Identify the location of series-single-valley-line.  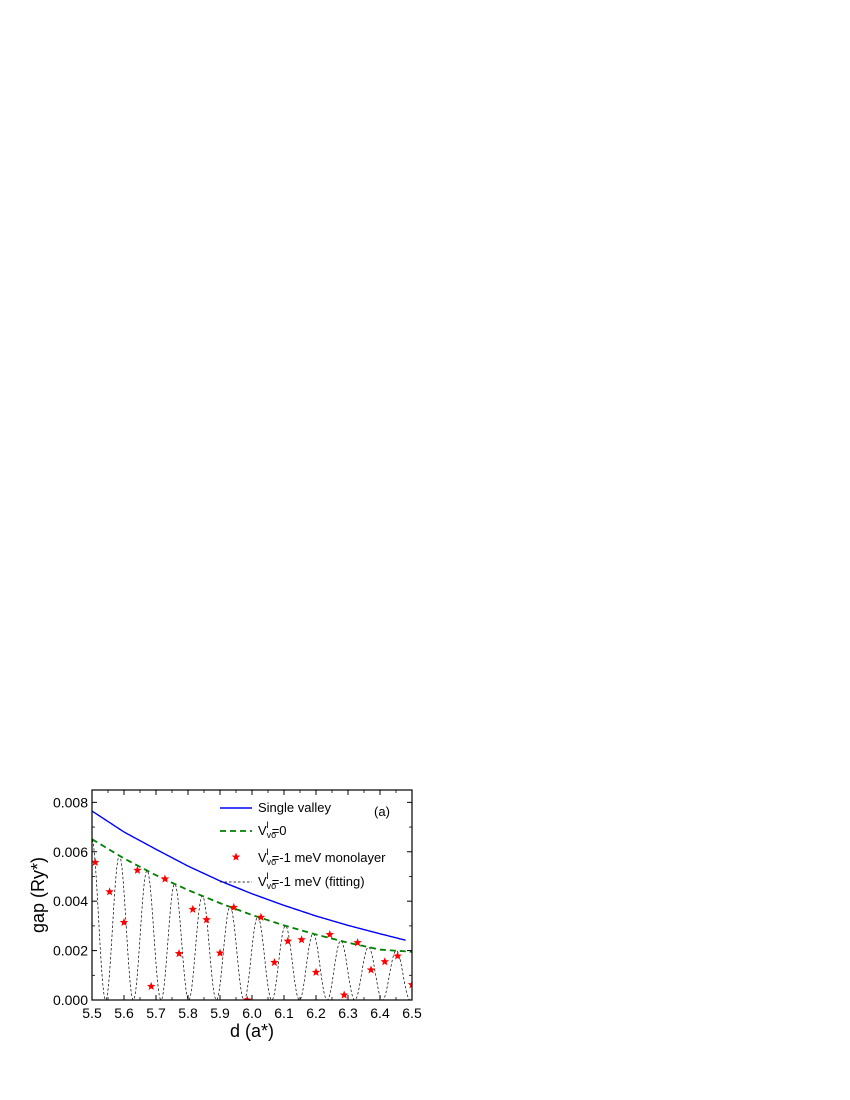
(249, 875).